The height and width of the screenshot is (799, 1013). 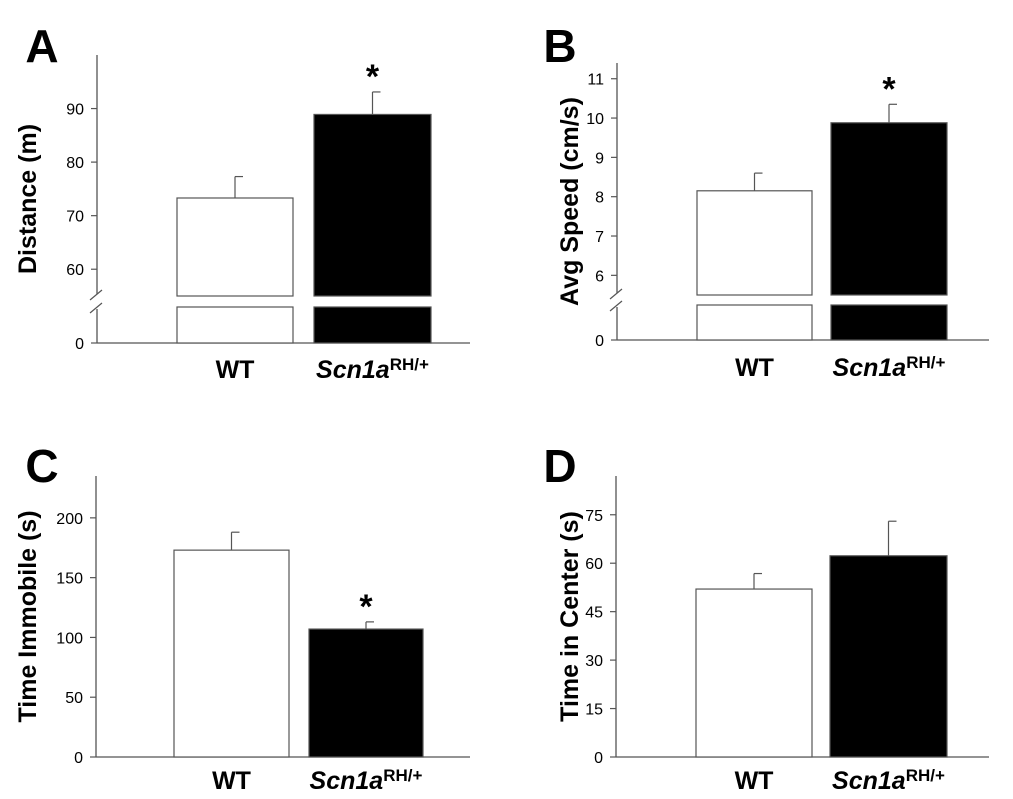 What do you see at coordinates (74, 698) in the screenshot?
I see `y-tick-label: 50` at bounding box center [74, 698].